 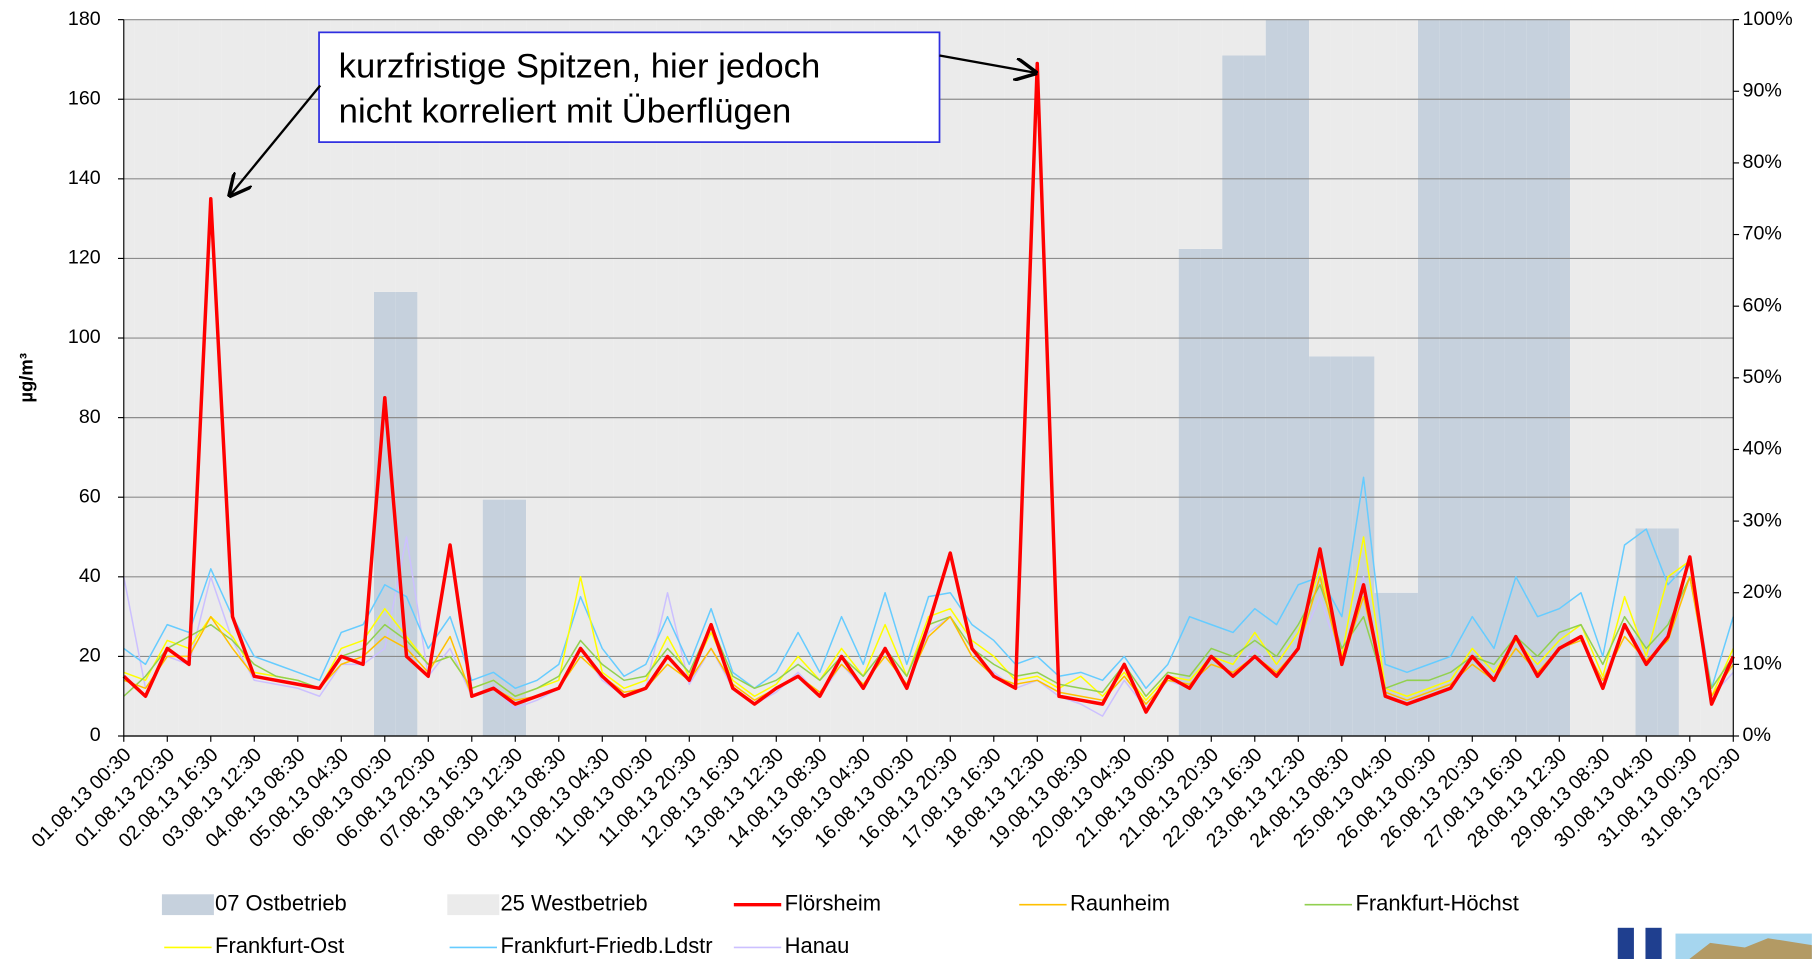 I want to click on logo, so click(x=1714, y=943).